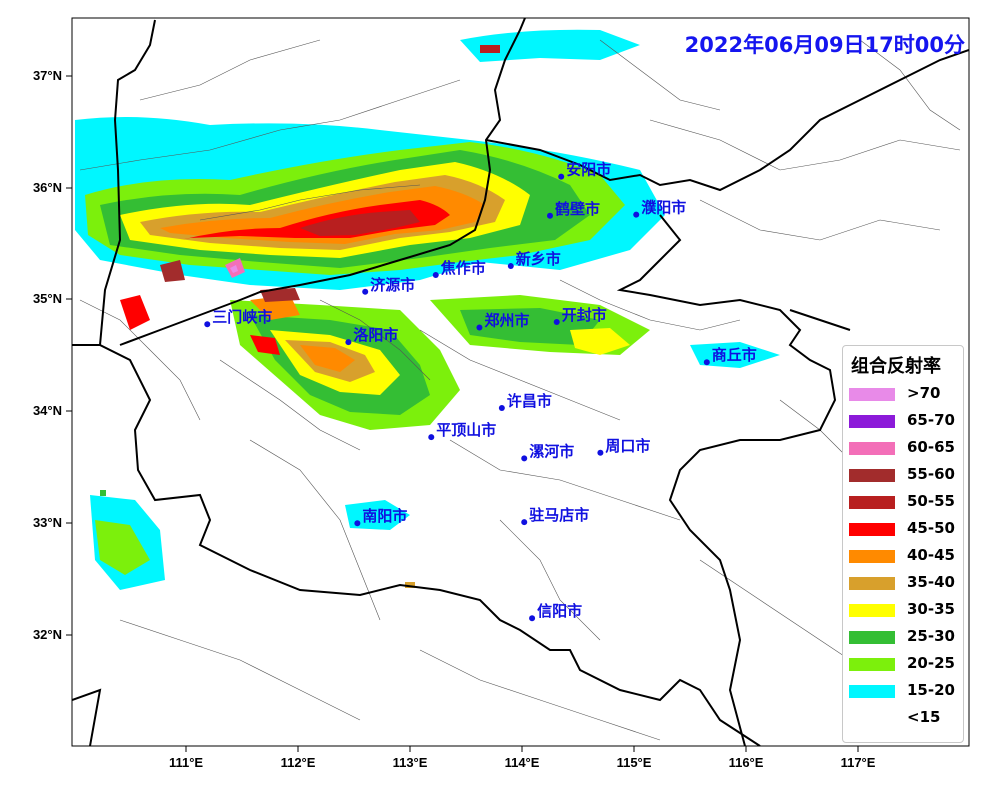  Describe the element at coordinates (924, 717) in the screenshot. I see `legend-label: <15` at that location.